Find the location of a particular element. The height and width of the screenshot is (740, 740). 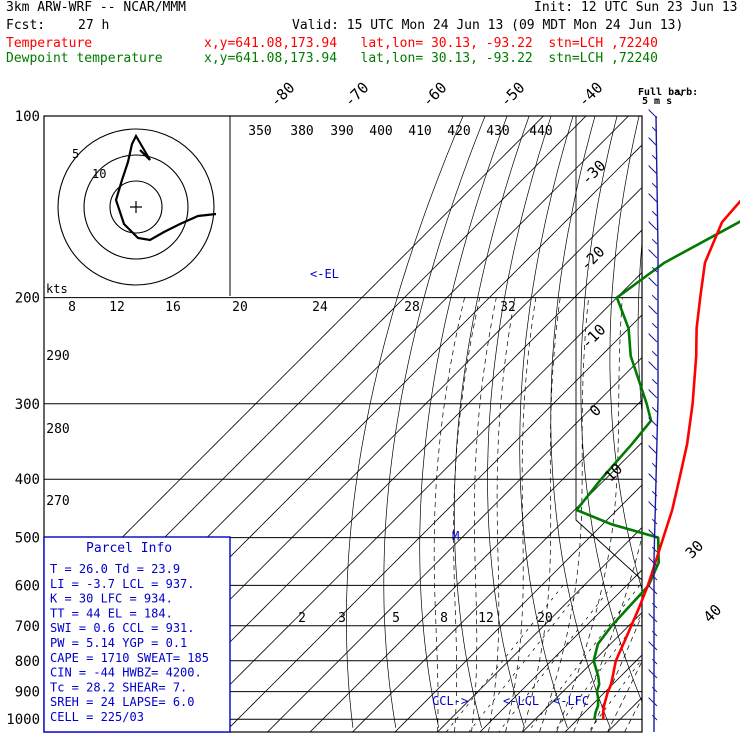

barb-legend-line2: 5 m s is located at coordinates (657, 101).